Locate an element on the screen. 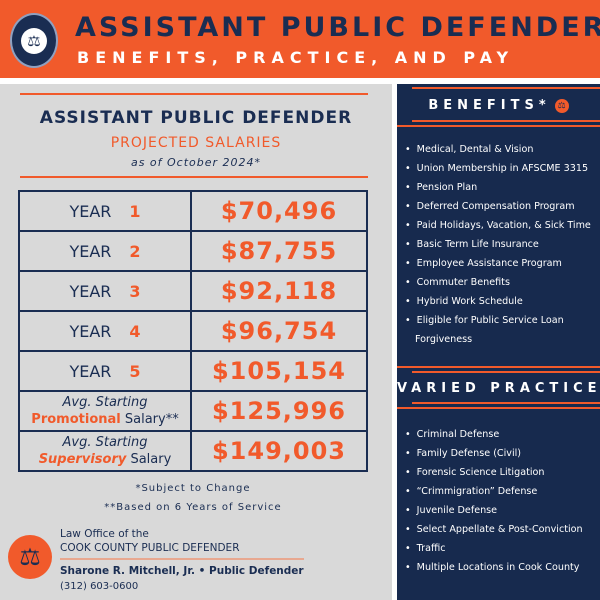 The image size is (600, 600). list-item: Deferred Compensation Program is located at coordinates (498, 206).